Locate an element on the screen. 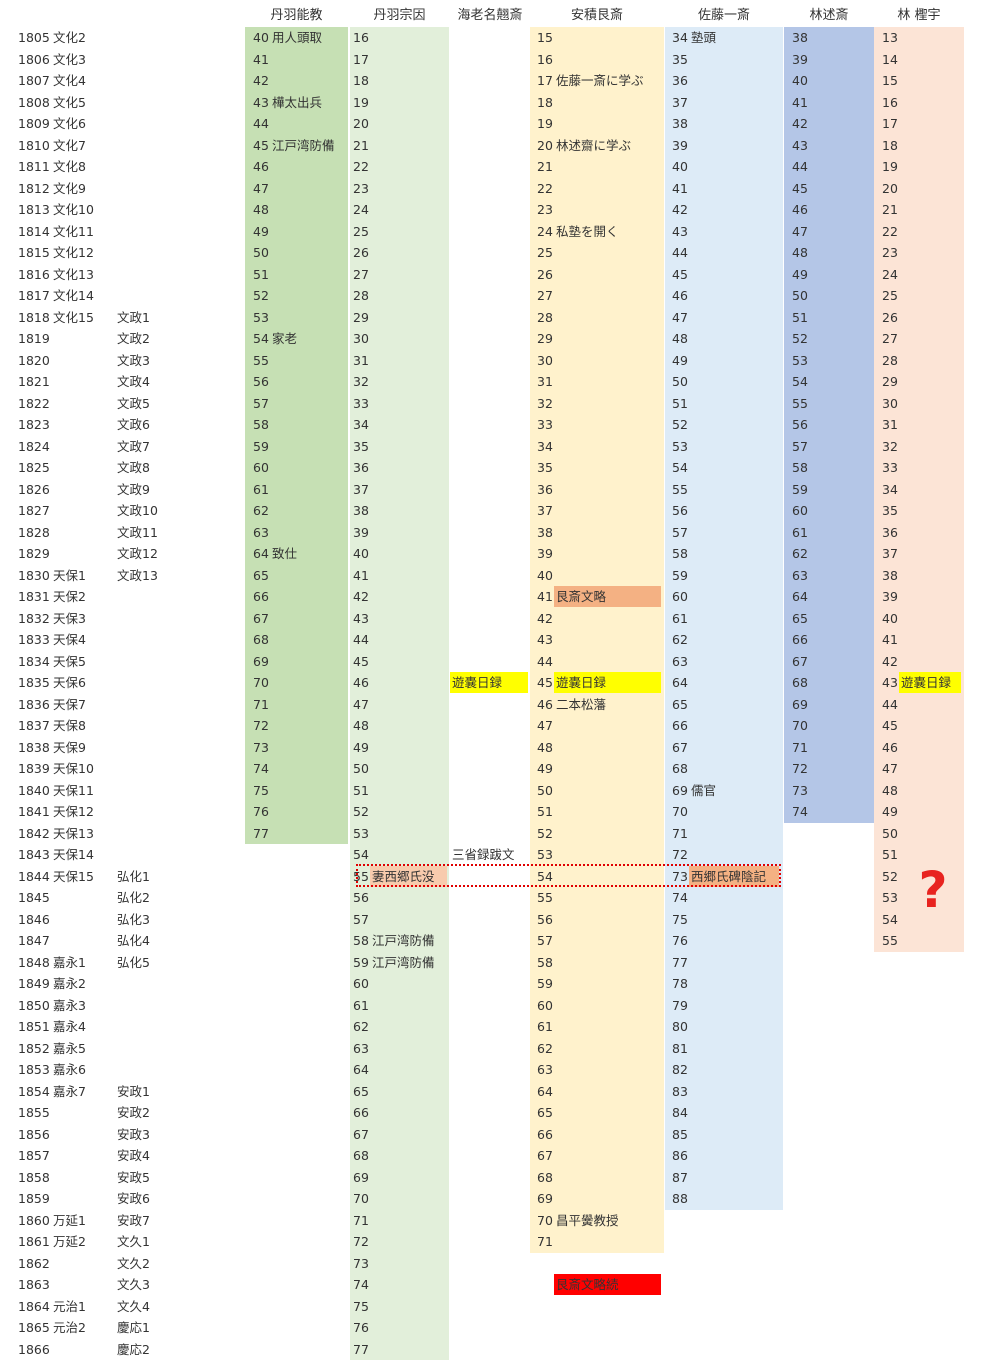 This screenshot has height=1361, width=1000. year-cell: 1820 is located at coordinates (34, 360).